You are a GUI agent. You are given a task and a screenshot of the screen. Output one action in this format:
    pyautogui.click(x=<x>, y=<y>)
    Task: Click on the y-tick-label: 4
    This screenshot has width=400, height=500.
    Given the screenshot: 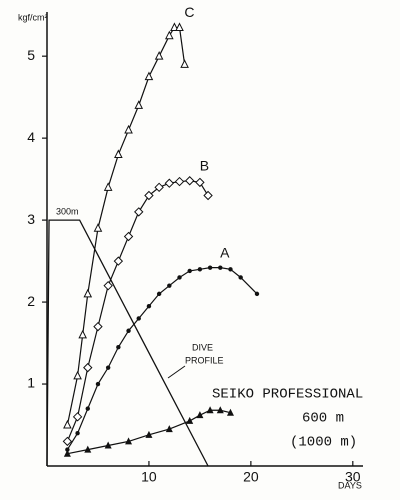 What is the action you would take?
    pyautogui.click(x=31, y=137)
    